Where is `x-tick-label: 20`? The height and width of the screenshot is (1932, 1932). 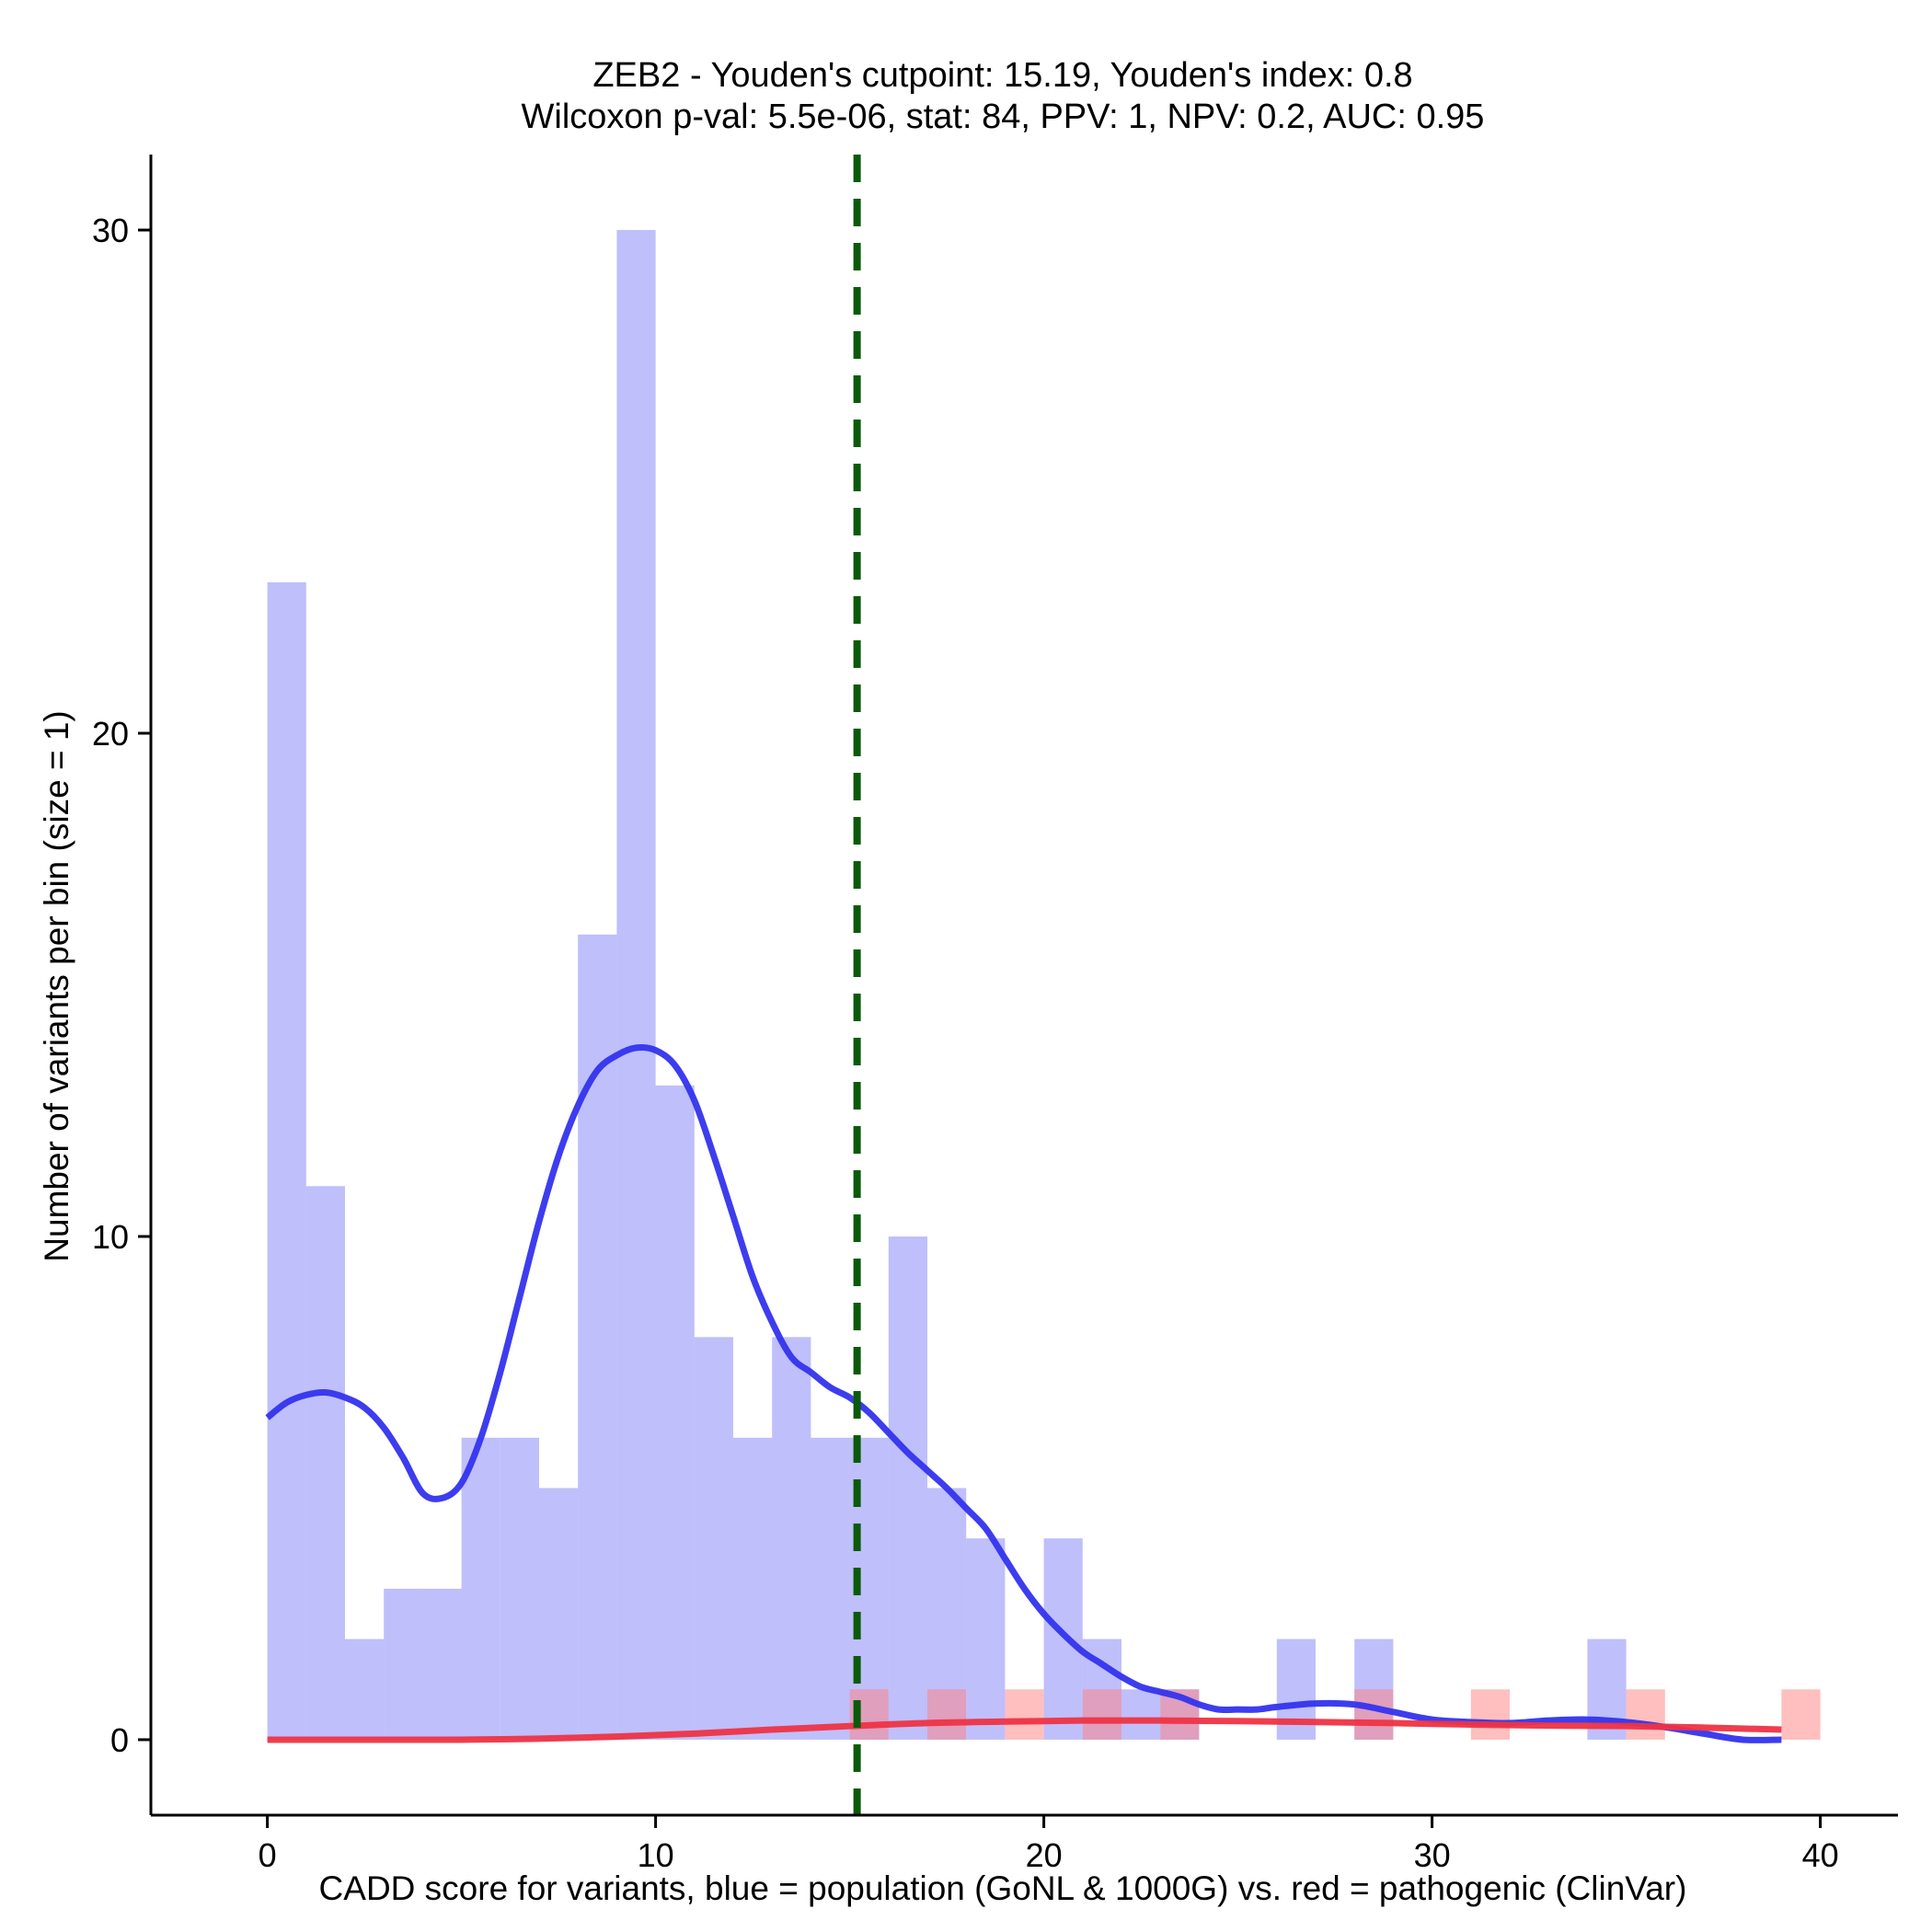
x-tick-label: 20 is located at coordinates (1044, 1855).